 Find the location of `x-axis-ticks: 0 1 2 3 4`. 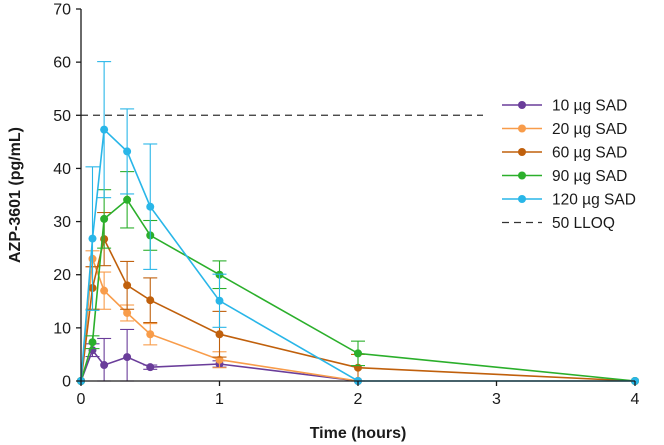

x-axis-ticks: 0 1 2 3 4 is located at coordinates (358, 394).